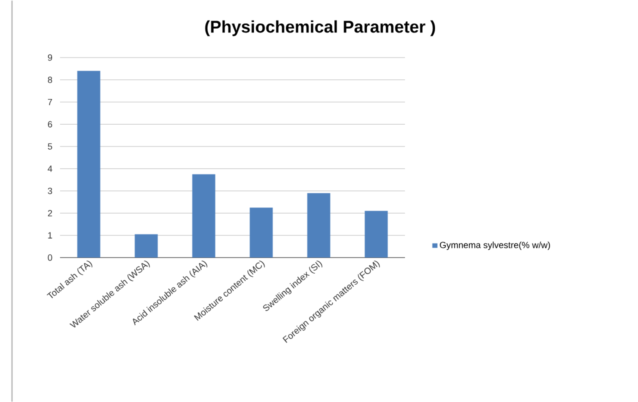  I want to click on y-tick-label: 5, so click(50, 146).